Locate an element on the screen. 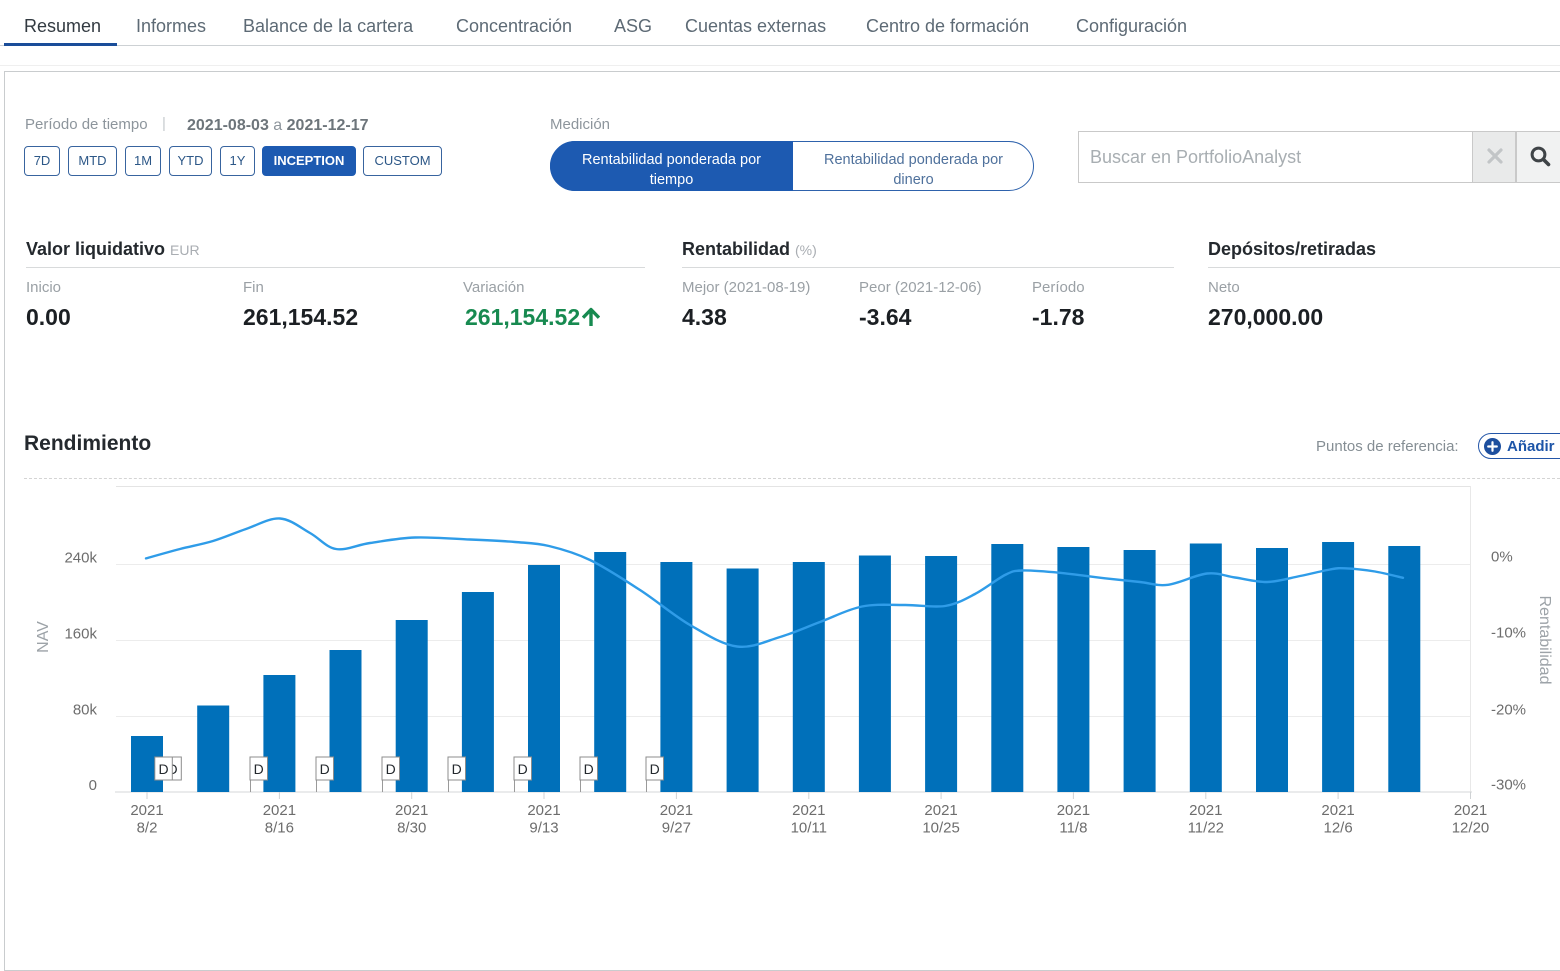 The width and height of the screenshot is (1560, 971). svg-text: 10/25 is located at coordinates (941, 828).